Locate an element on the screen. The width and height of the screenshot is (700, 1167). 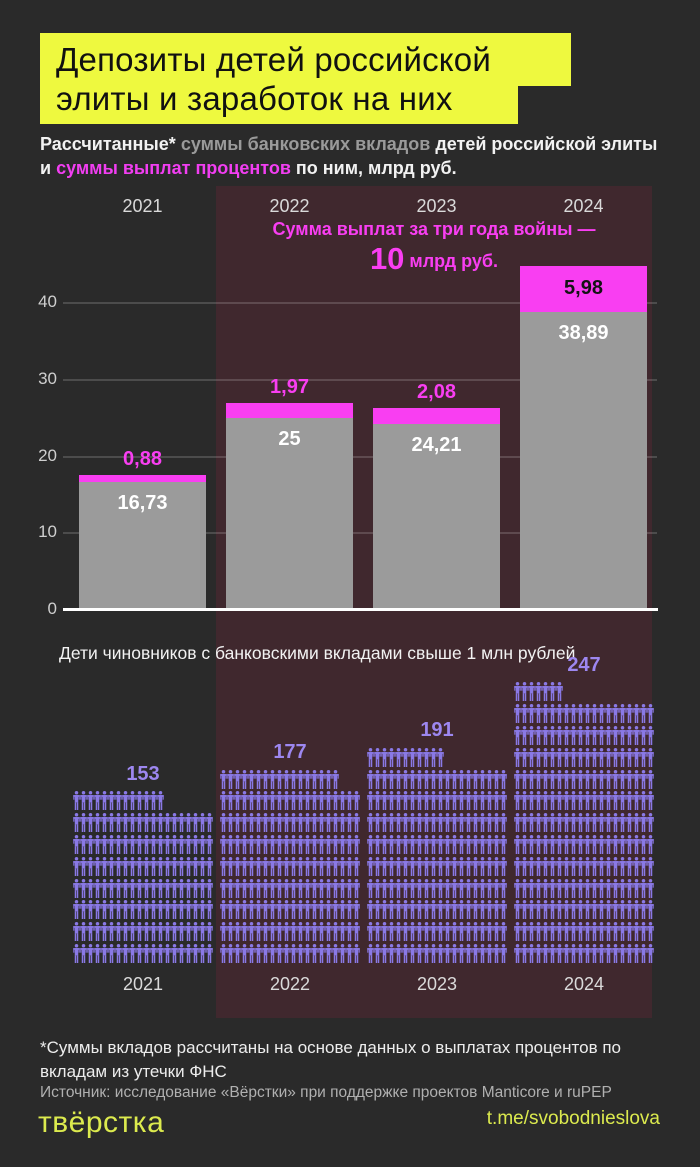
subtitle-segment: по ним, млрд руб. is located at coordinates (376, 167).